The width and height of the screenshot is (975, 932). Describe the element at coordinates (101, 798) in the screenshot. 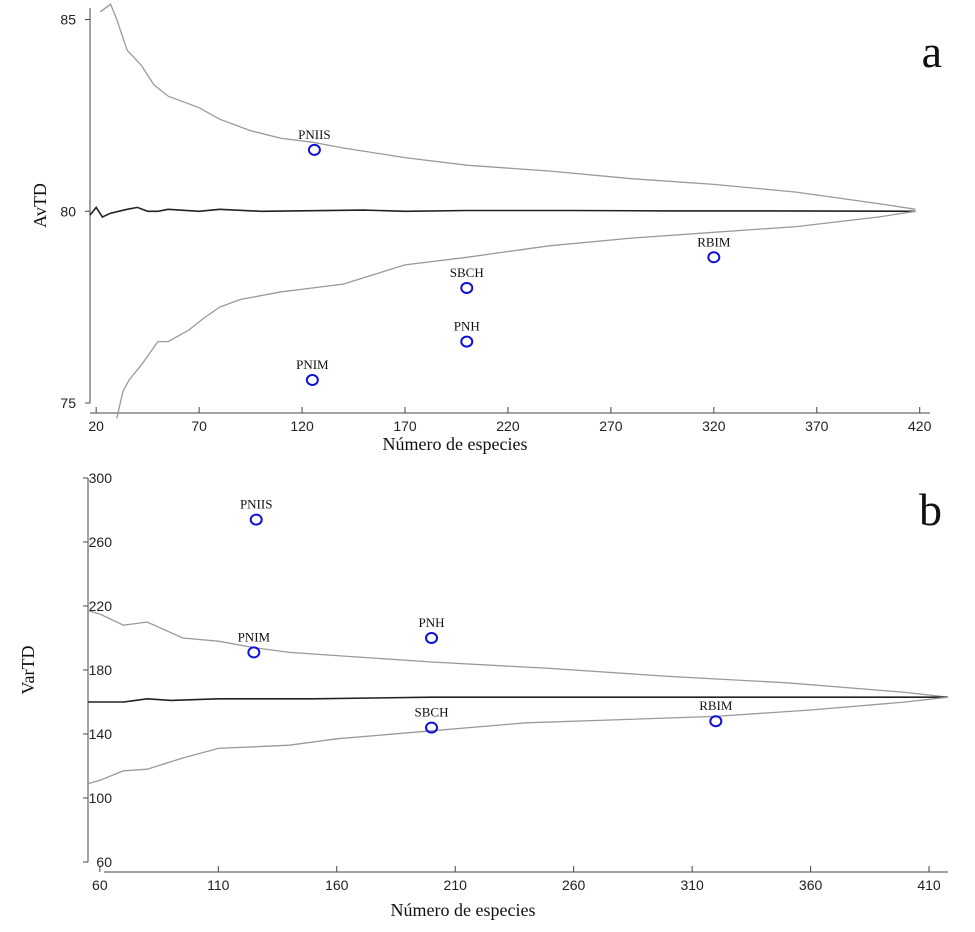

I see `y-tick-label: 100` at that location.